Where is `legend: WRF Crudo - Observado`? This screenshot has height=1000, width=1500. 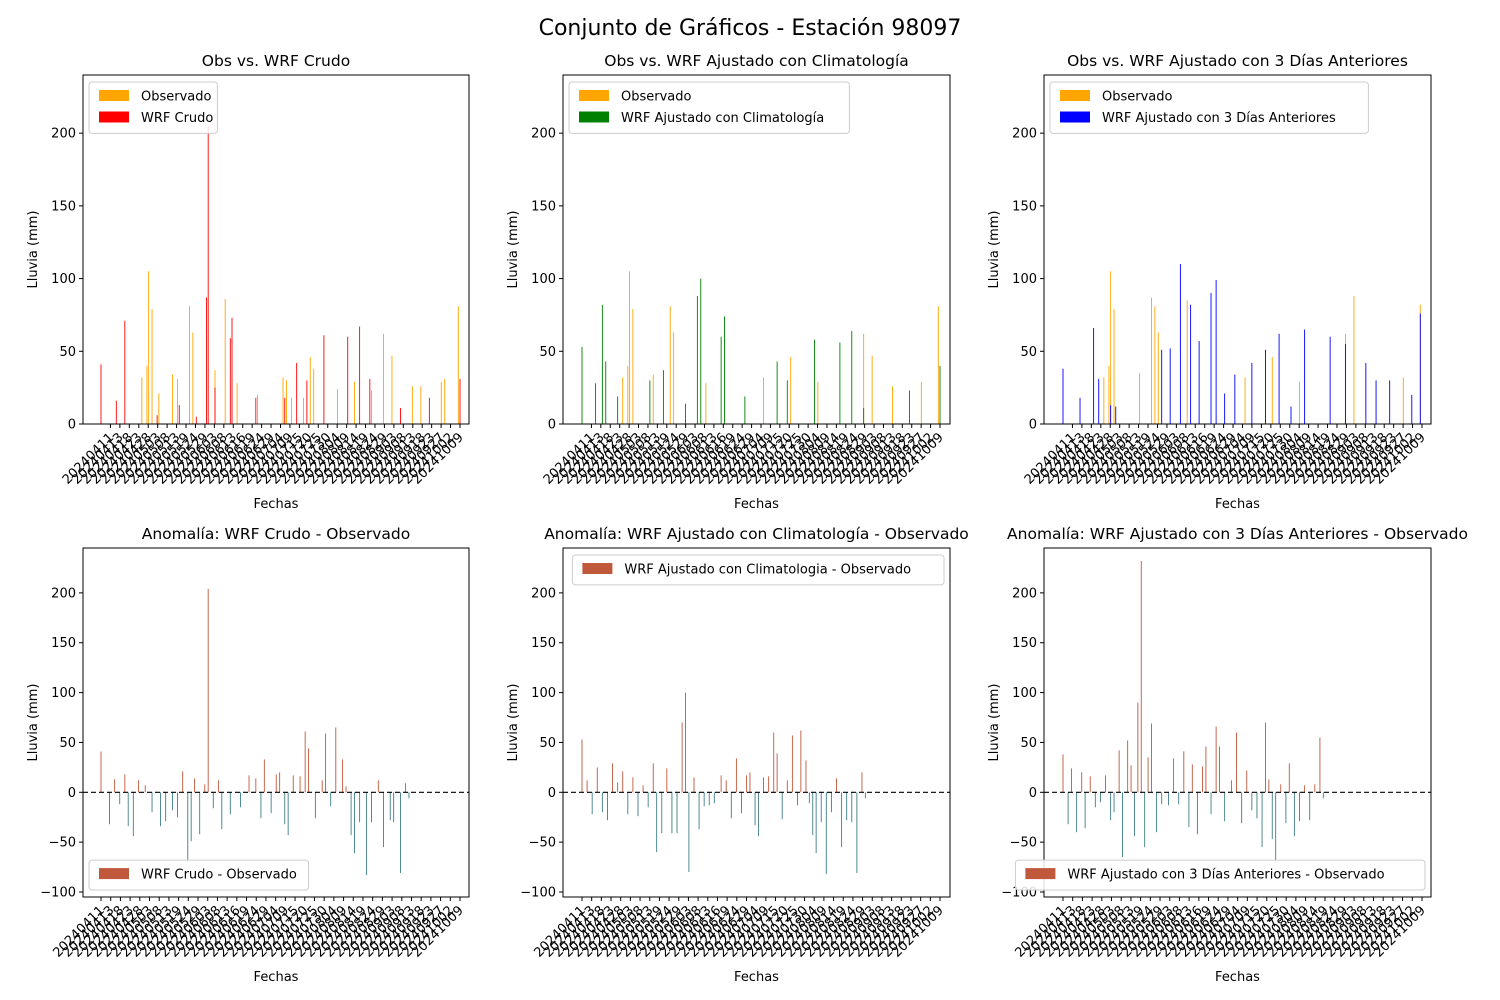
legend: WRF Crudo - Observado is located at coordinates (199, 875).